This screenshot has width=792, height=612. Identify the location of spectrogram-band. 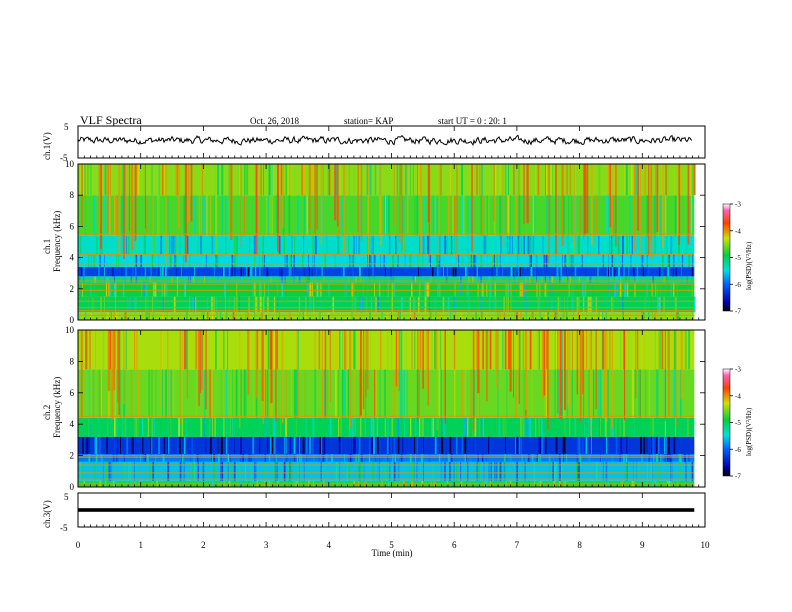
(386, 316).